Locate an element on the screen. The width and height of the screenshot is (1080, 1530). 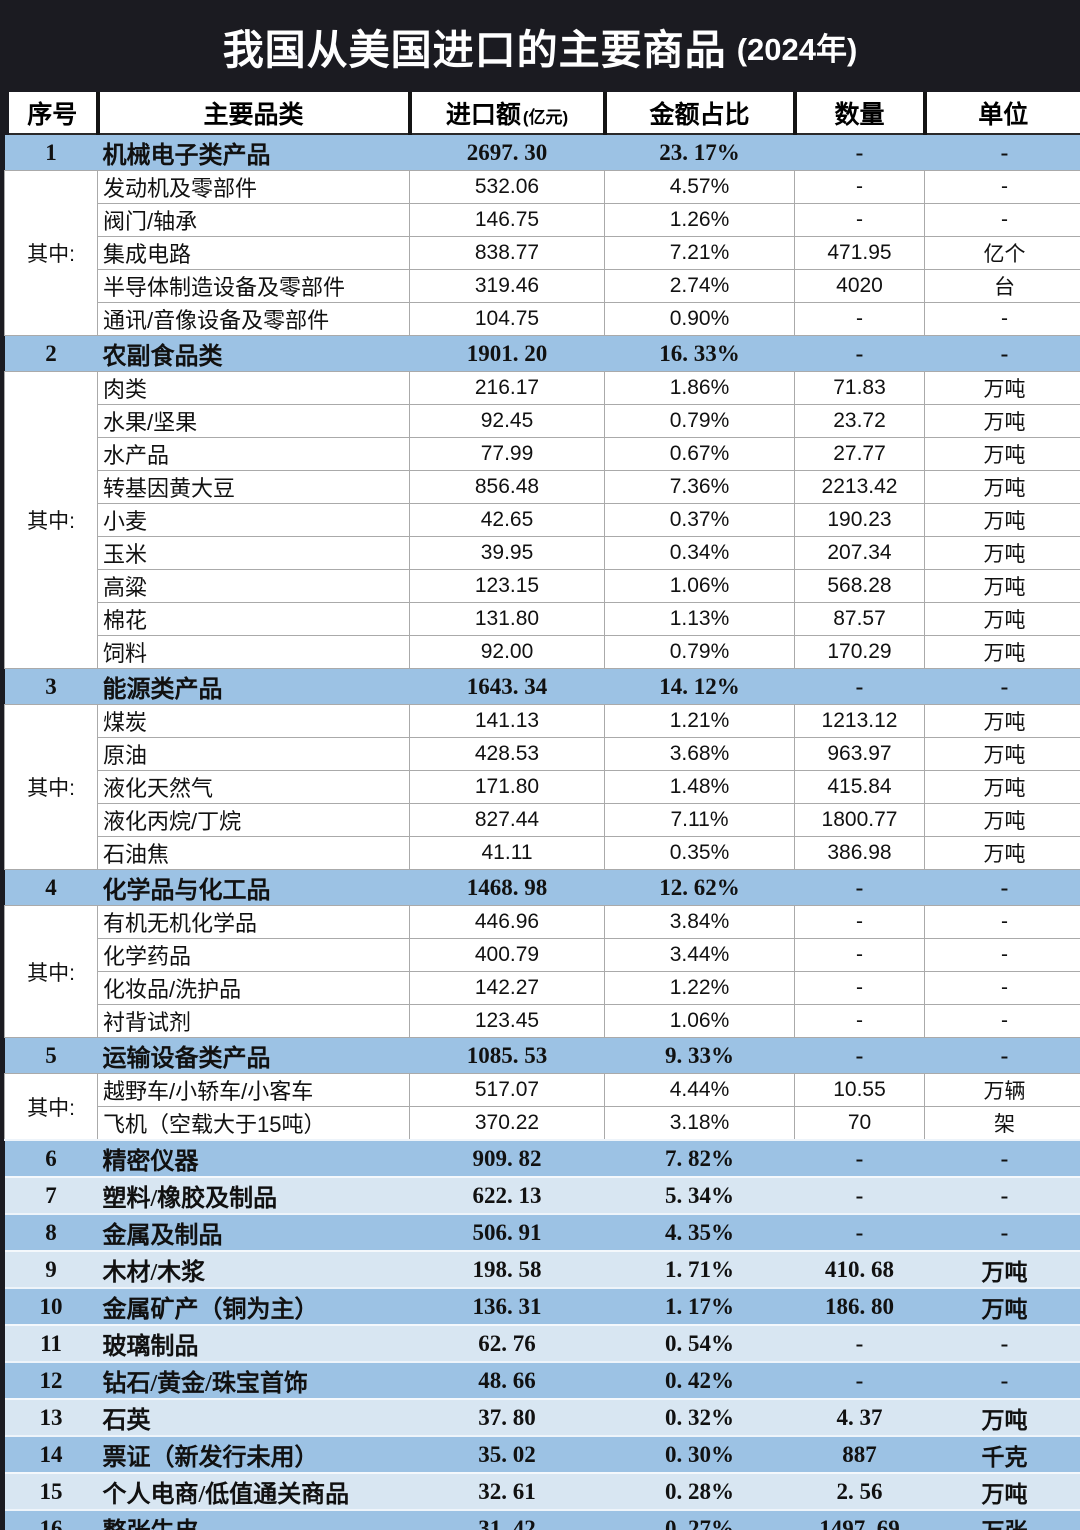
table-row: 飞机（空载大于15吨） 370.22 3.18% 70 架 is located at coordinates (542, 1123).